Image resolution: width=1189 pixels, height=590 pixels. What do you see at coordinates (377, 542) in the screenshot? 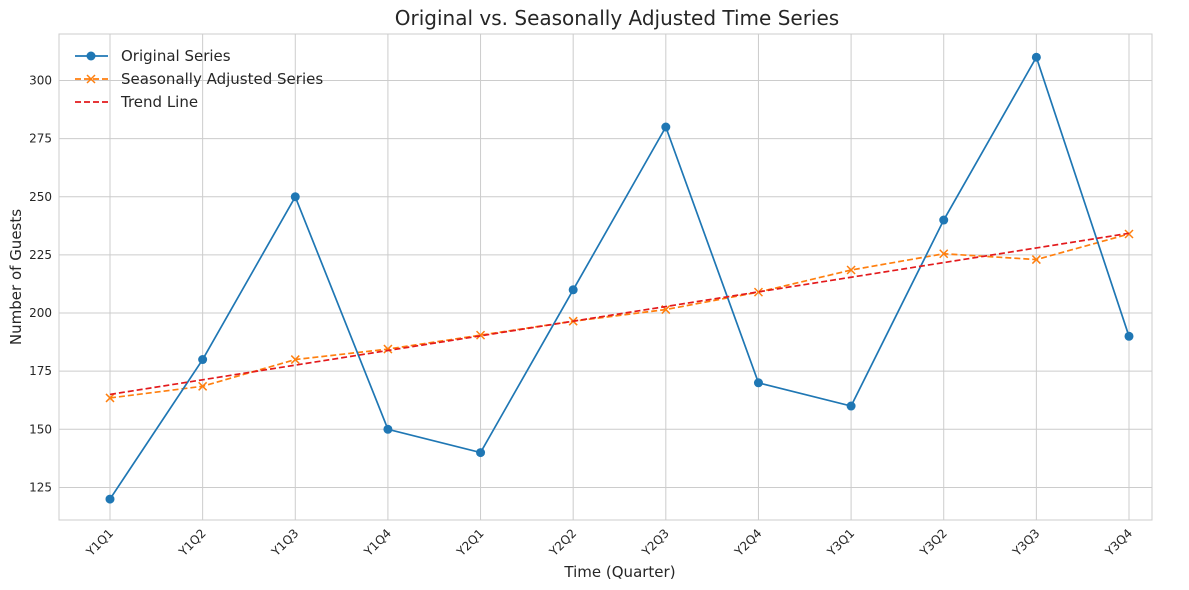
I see `x-tick-label: Y1Q4` at bounding box center [377, 542].